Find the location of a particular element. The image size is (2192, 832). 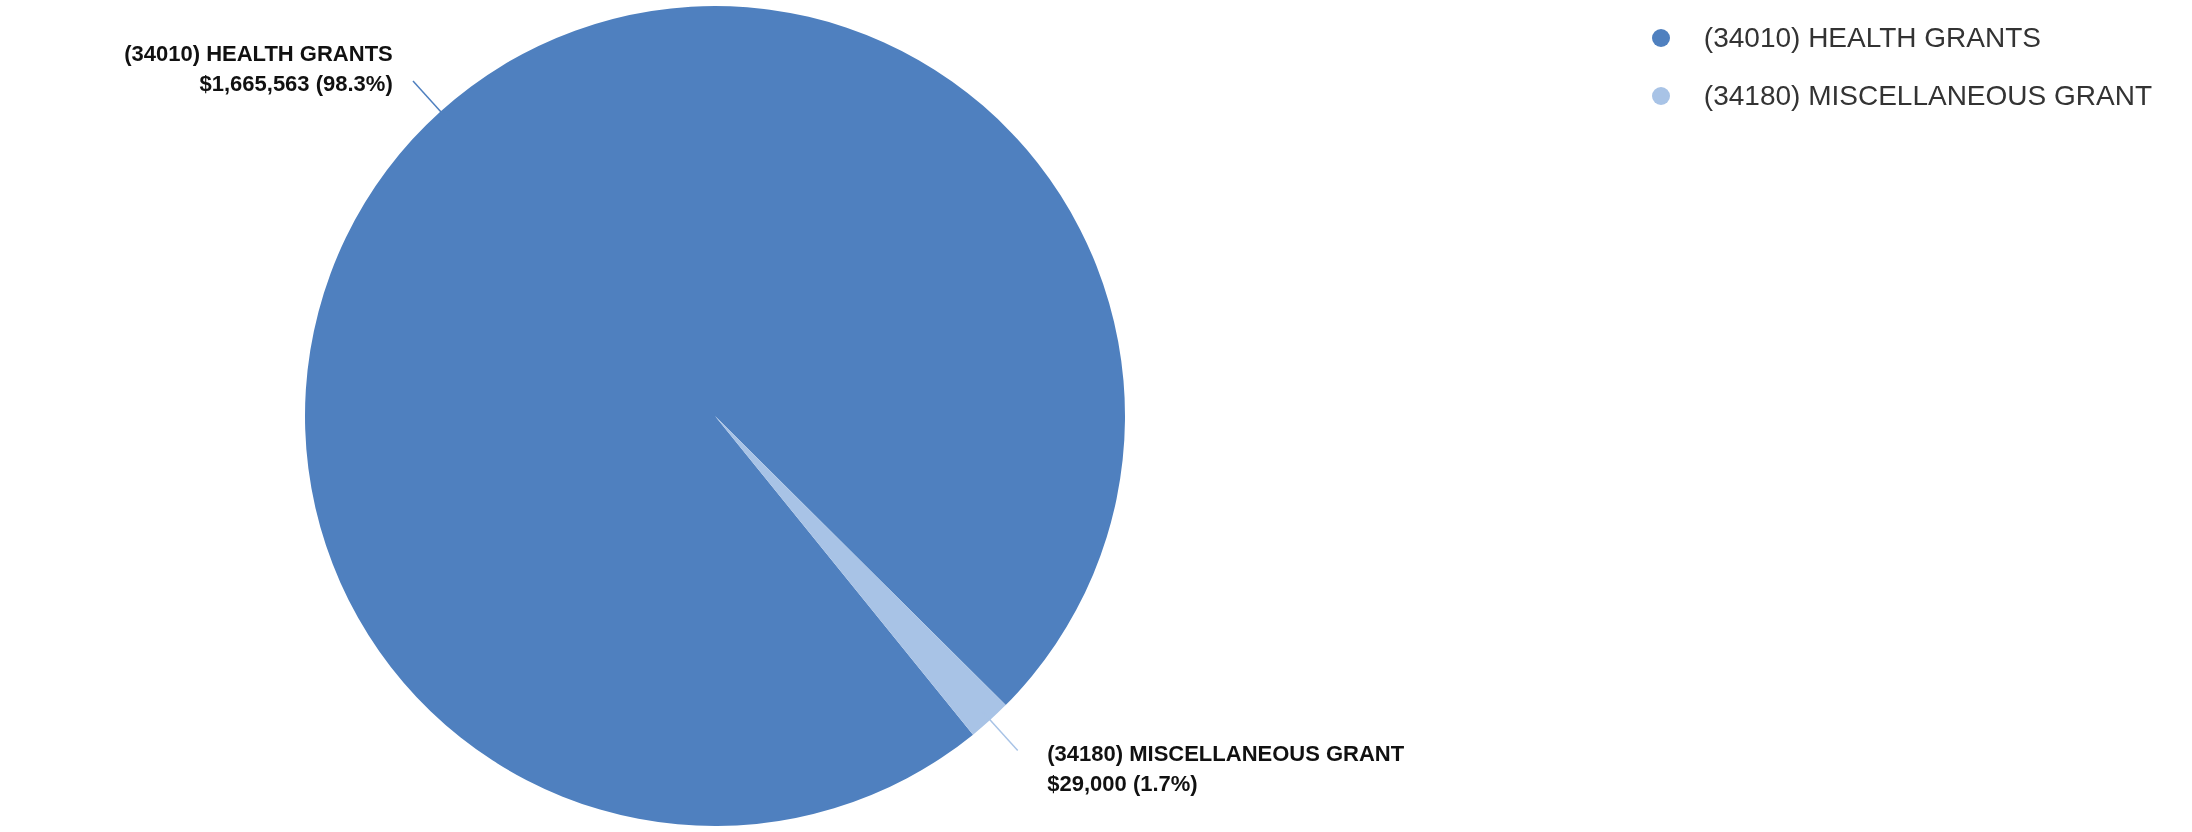

legend-label: (34010) HEALTH GRANTS is located at coordinates (1872, 38).